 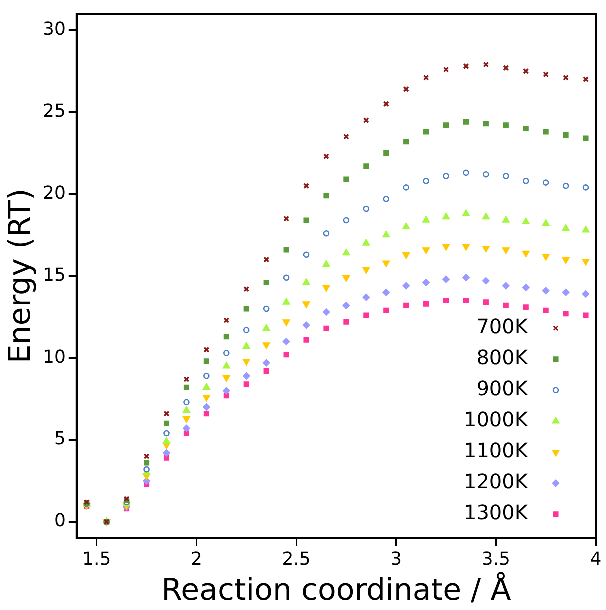 I want to click on y-tick-label: 5, so click(x=60, y=439).